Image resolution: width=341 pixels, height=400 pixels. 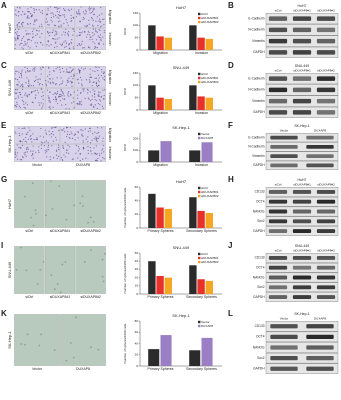 I want to click on y-tick-label: 50, so click(x=137, y=253).